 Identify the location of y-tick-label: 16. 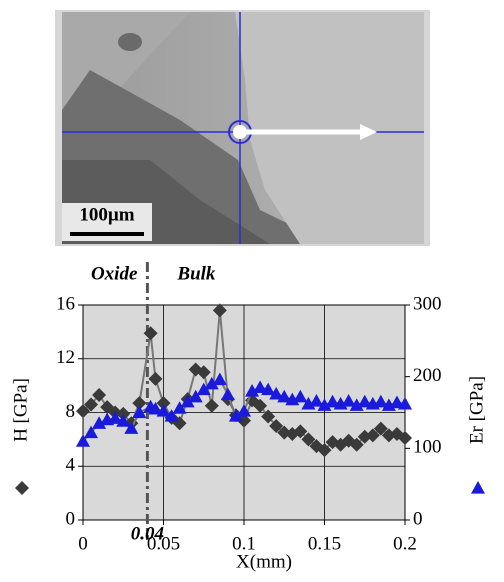
(65, 303).